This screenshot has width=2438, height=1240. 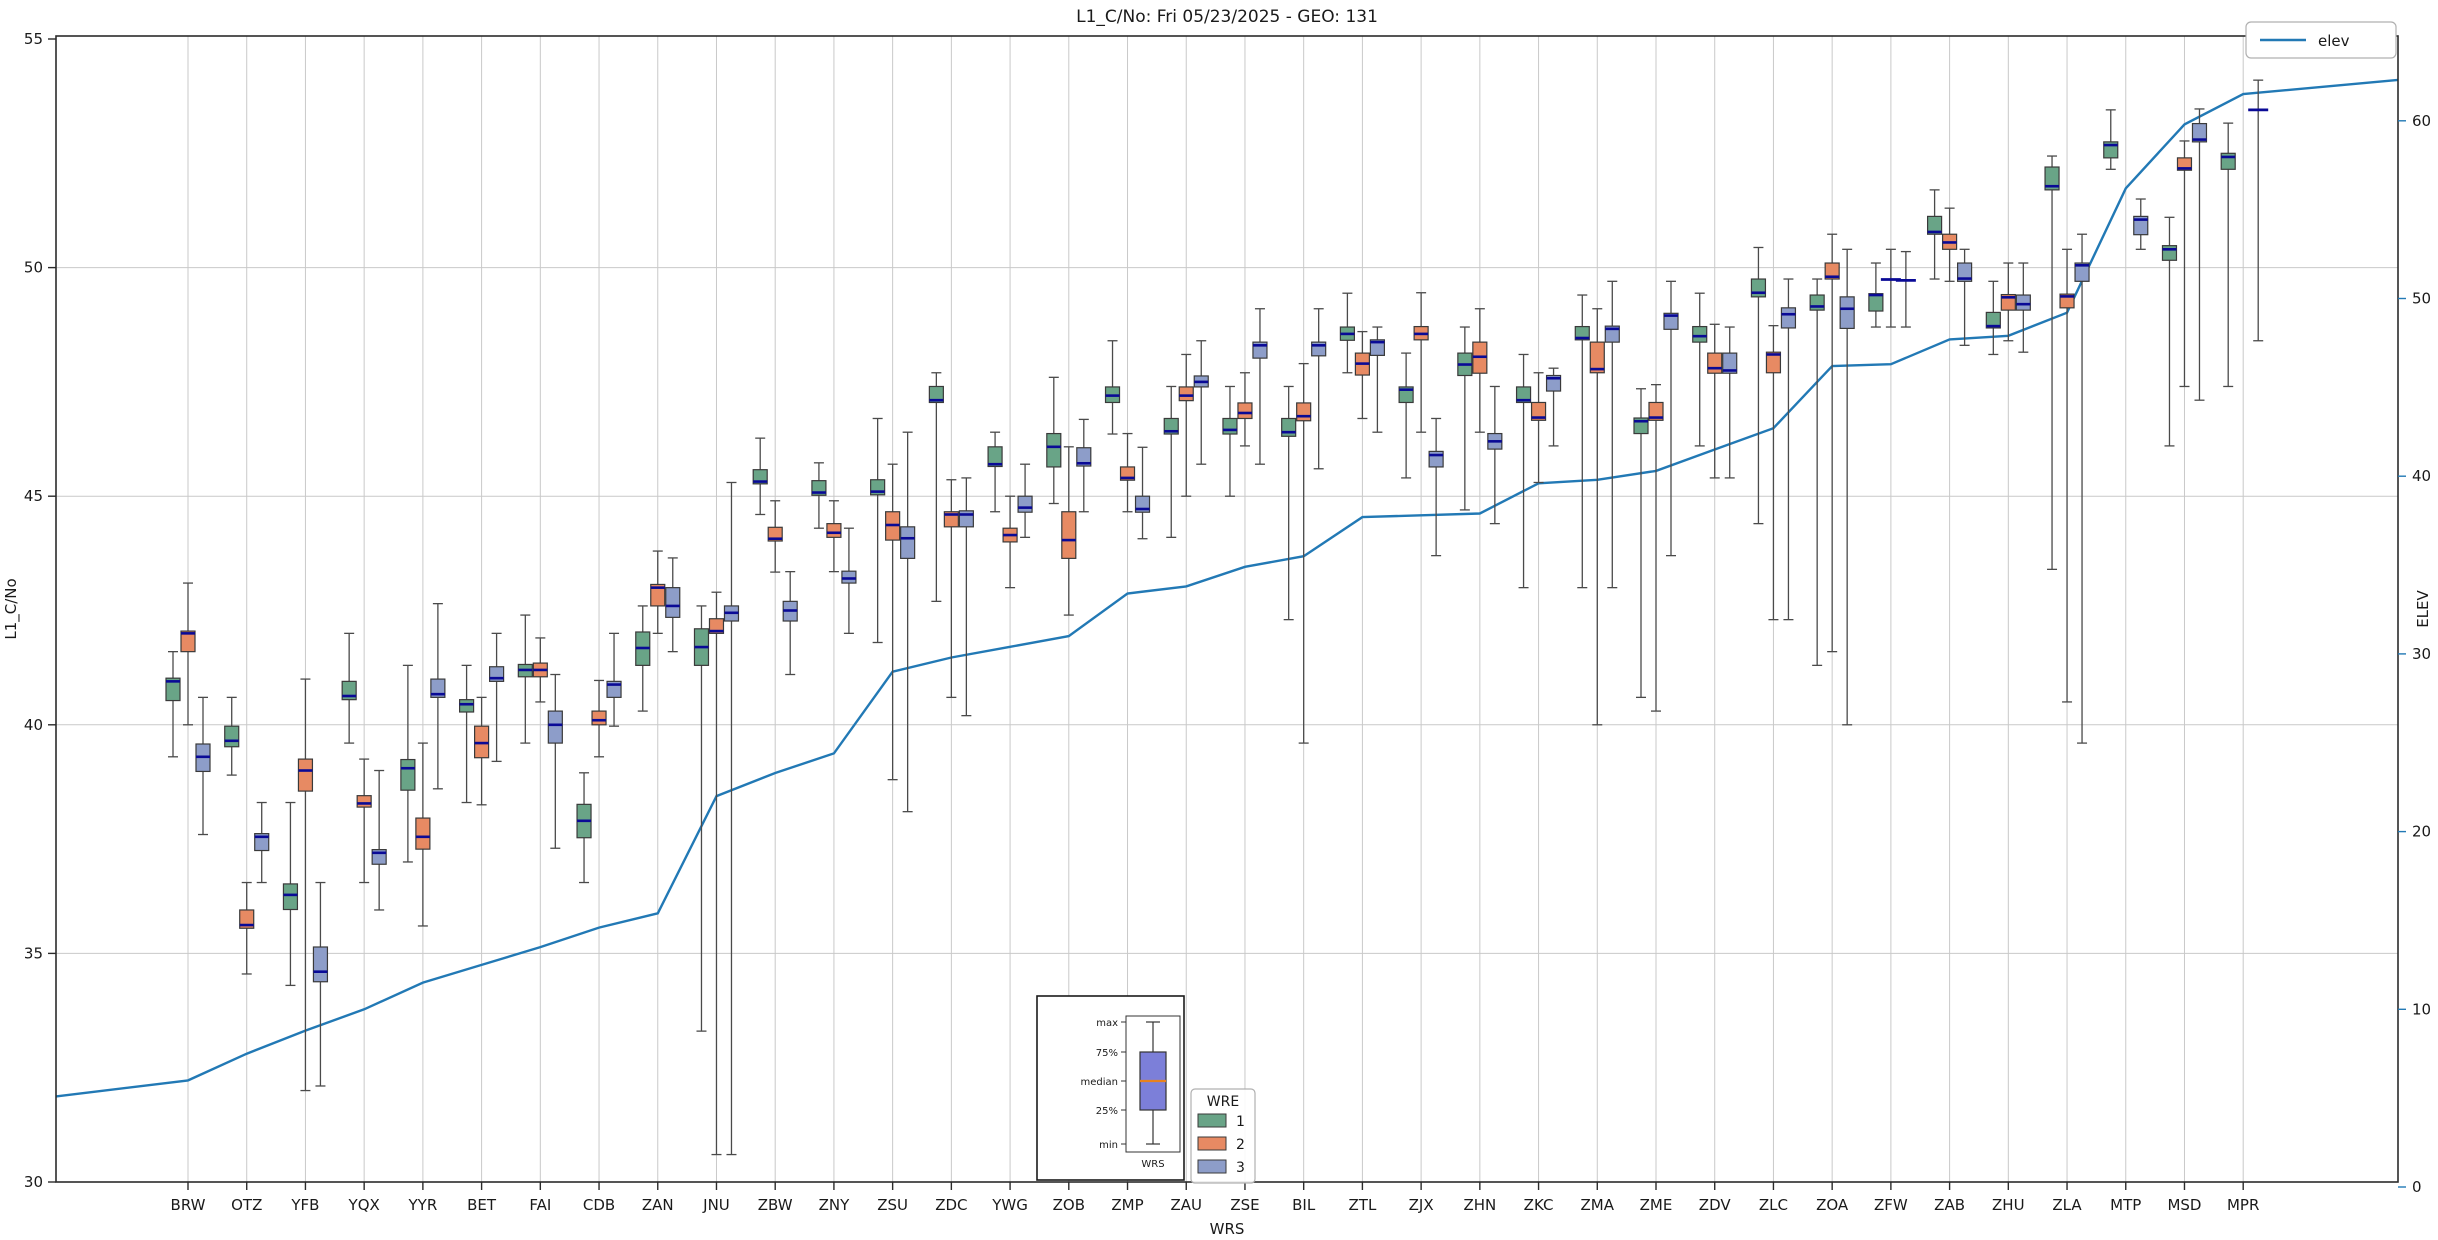 What do you see at coordinates (2169, 331) in the screenshot?
I see `box-MSD-wre1` at bounding box center [2169, 331].